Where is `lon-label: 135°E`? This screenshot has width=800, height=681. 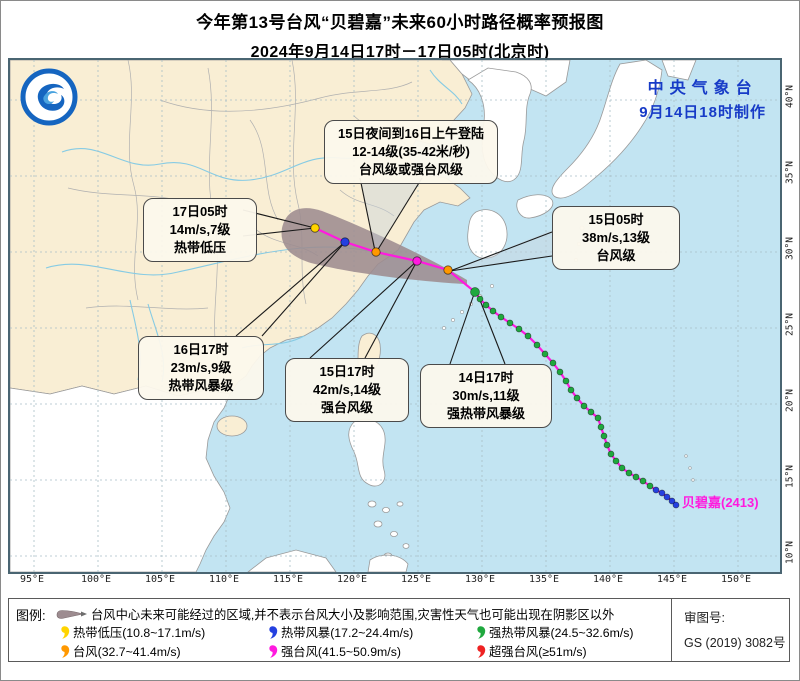 lon-label: 135°E is located at coordinates (544, 579).